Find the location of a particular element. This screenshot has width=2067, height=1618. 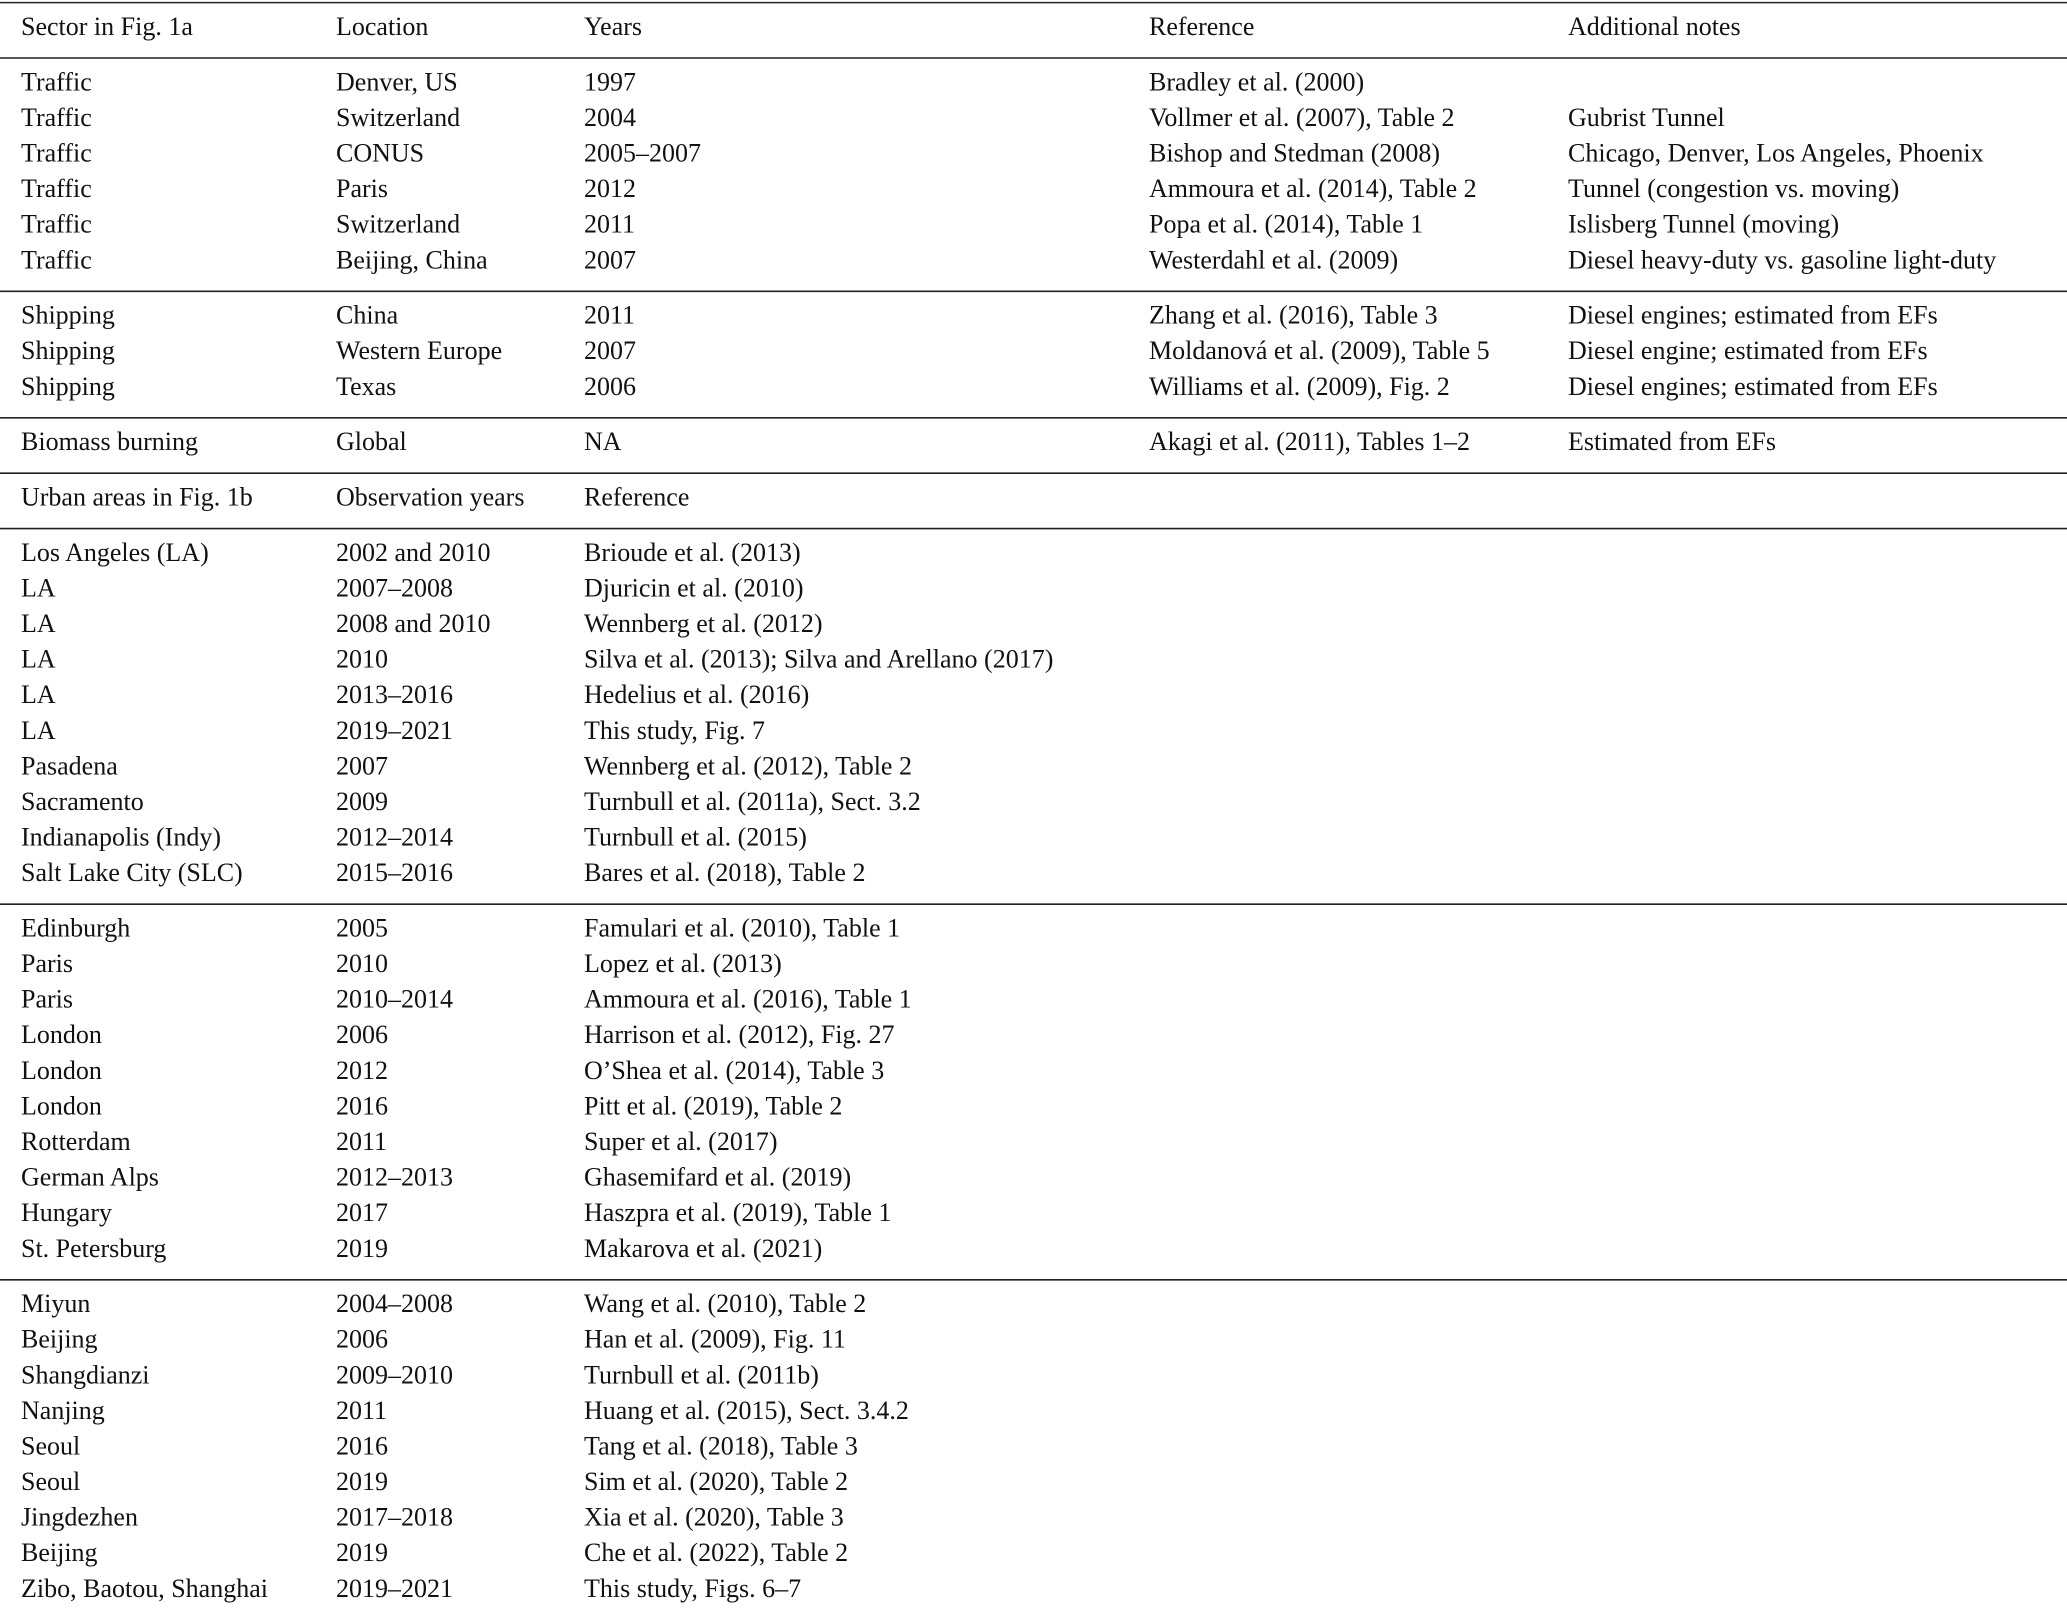

table-cell: Diesel engine; estimated from EFs is located at coordinates (1748, 350).